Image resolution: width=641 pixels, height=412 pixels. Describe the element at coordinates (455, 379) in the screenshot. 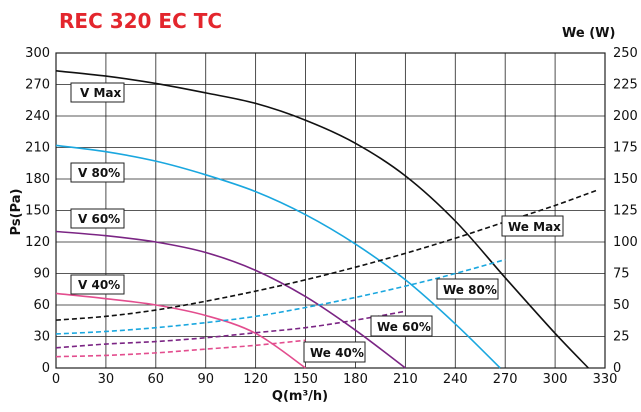

I see `x-tick-label: 240` at that location.